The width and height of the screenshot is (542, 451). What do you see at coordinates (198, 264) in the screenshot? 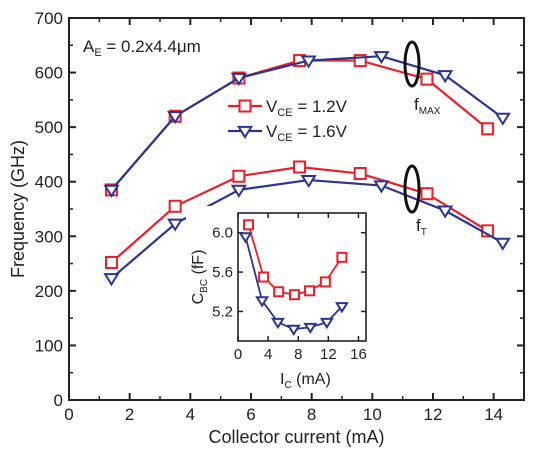
I see `inset-y-axis-label-rest: (fF)` at bounding box center [198, 264].